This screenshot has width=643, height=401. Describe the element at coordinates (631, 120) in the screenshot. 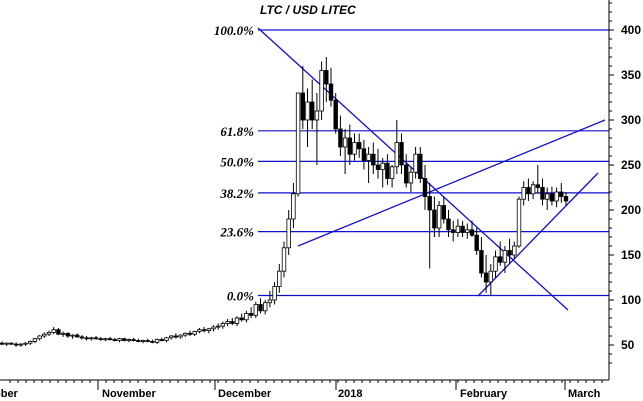

I see `y-tick-label: 300` at that location.